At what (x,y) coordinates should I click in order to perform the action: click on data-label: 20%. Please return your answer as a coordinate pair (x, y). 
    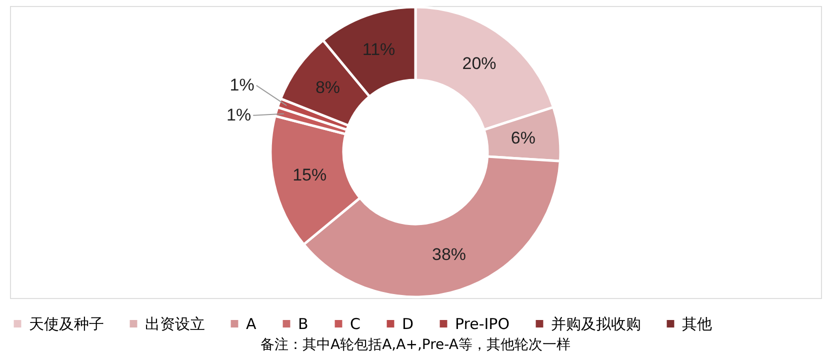
    Looking at the image, I should click on (479, 64).